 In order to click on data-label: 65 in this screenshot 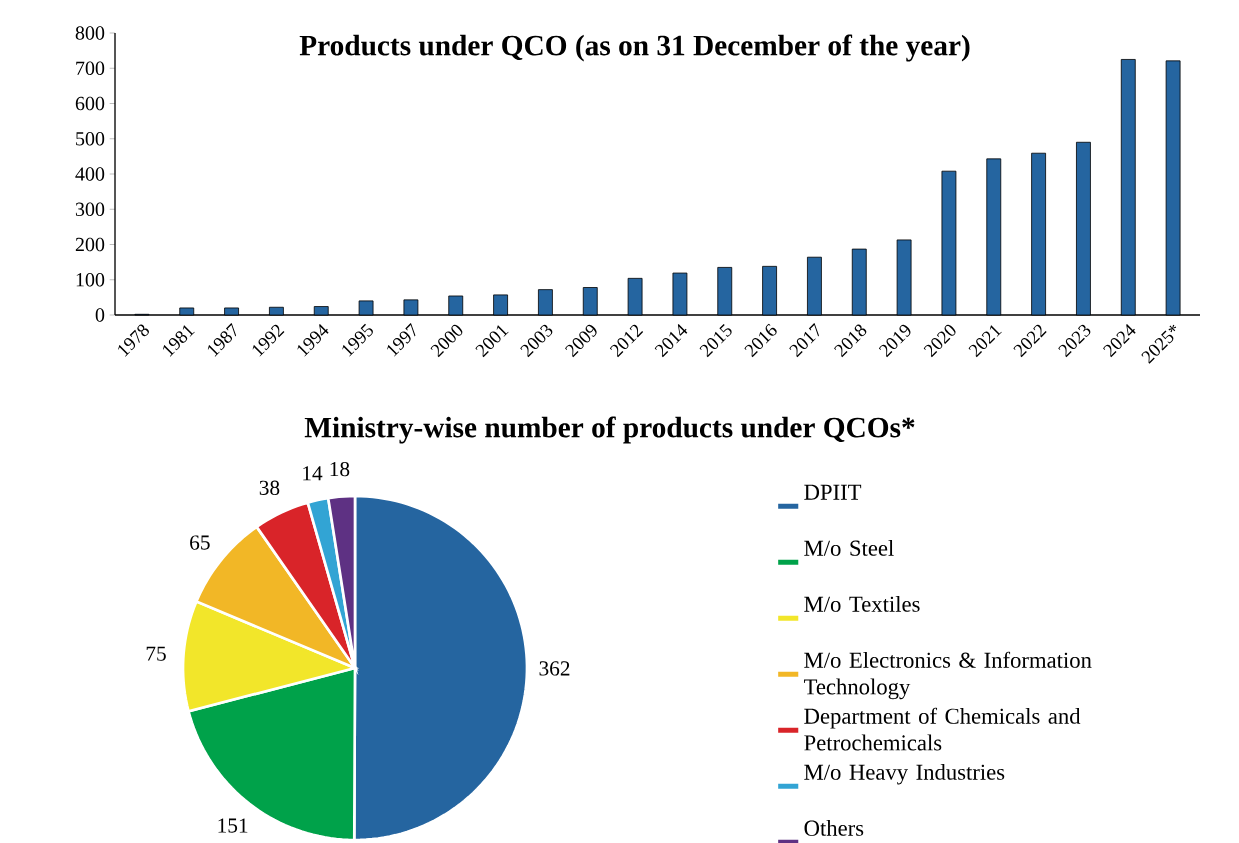, I will do `click(200, 542)`.